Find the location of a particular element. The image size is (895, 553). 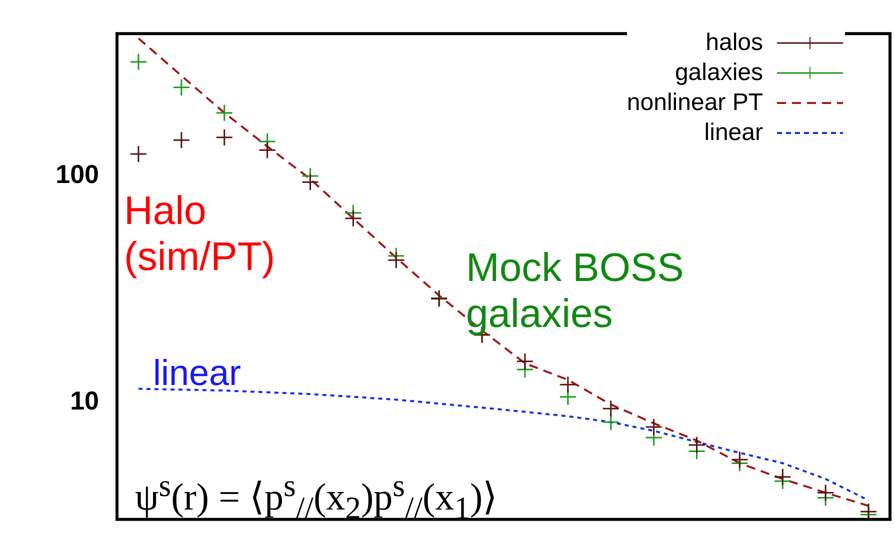

annotation: linear is located at coordinates (197, 373).